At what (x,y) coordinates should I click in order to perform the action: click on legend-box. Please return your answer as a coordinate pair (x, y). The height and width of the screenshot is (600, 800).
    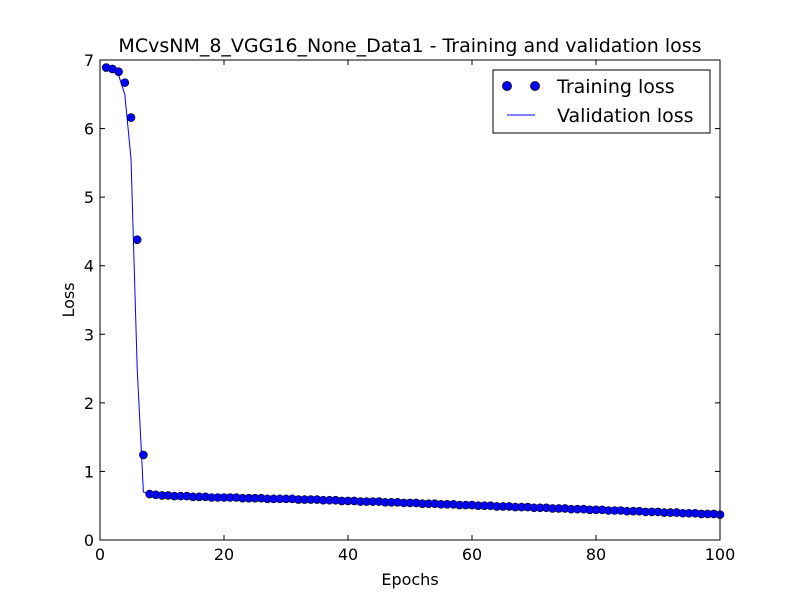
    Looking at the image, I should click on (601, 101).